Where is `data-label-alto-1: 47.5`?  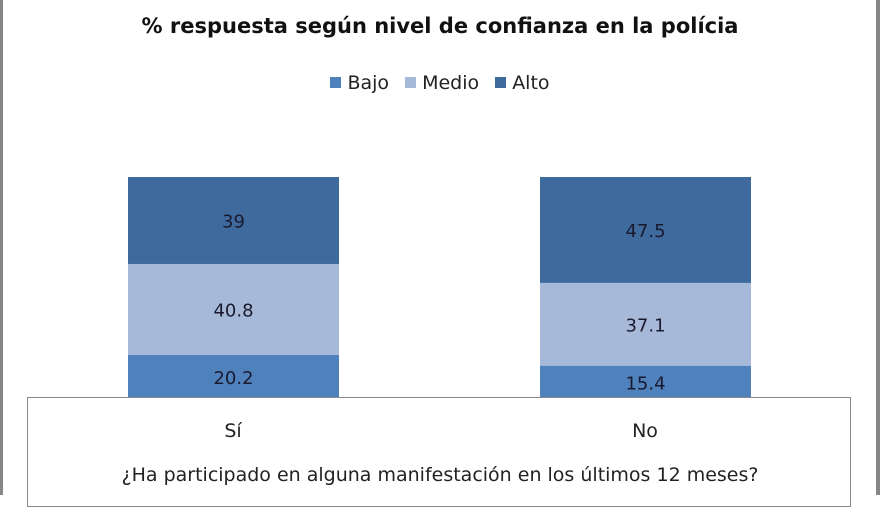
data-label-alto-1: 47.5 is located at coordinates (645, 231).